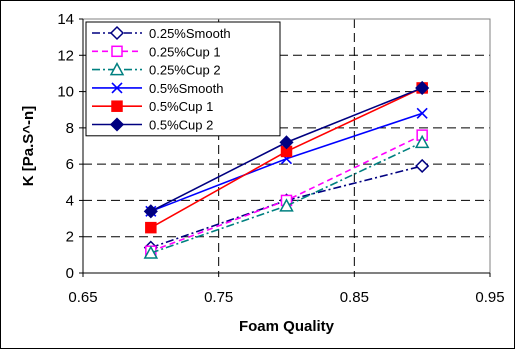 The height and width of the screenshot is (349, 515). What do you see at coordinates (181, 106) in the screenshot?
I see `legend-label: 0.5%Cup 1` at bounding box center [181, 106].